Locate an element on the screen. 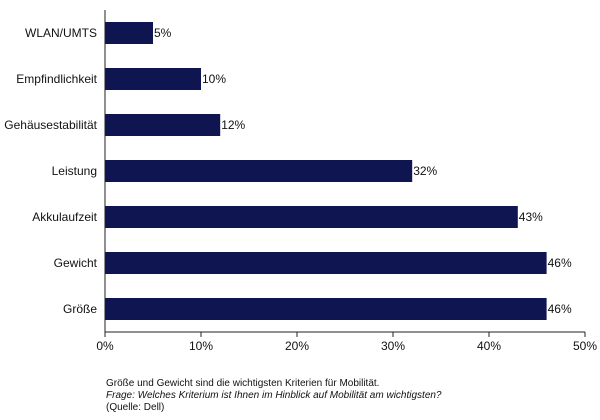 The image size is (600, 420). category-label-empfindlichkeit: Empfindlichkeit is located at coordinates (56, 79).